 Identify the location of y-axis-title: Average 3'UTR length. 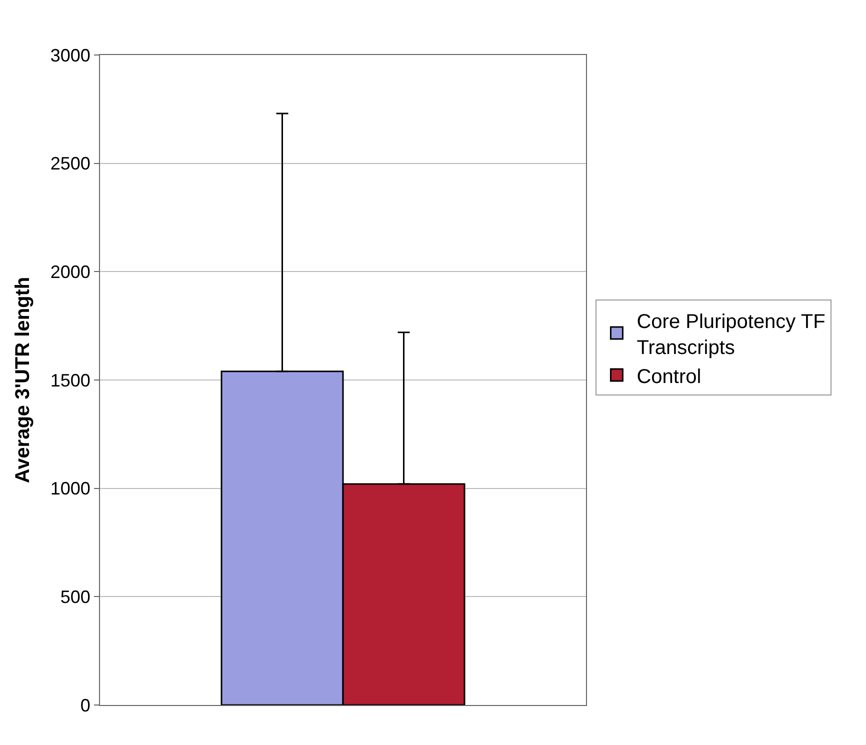
(23, 380).